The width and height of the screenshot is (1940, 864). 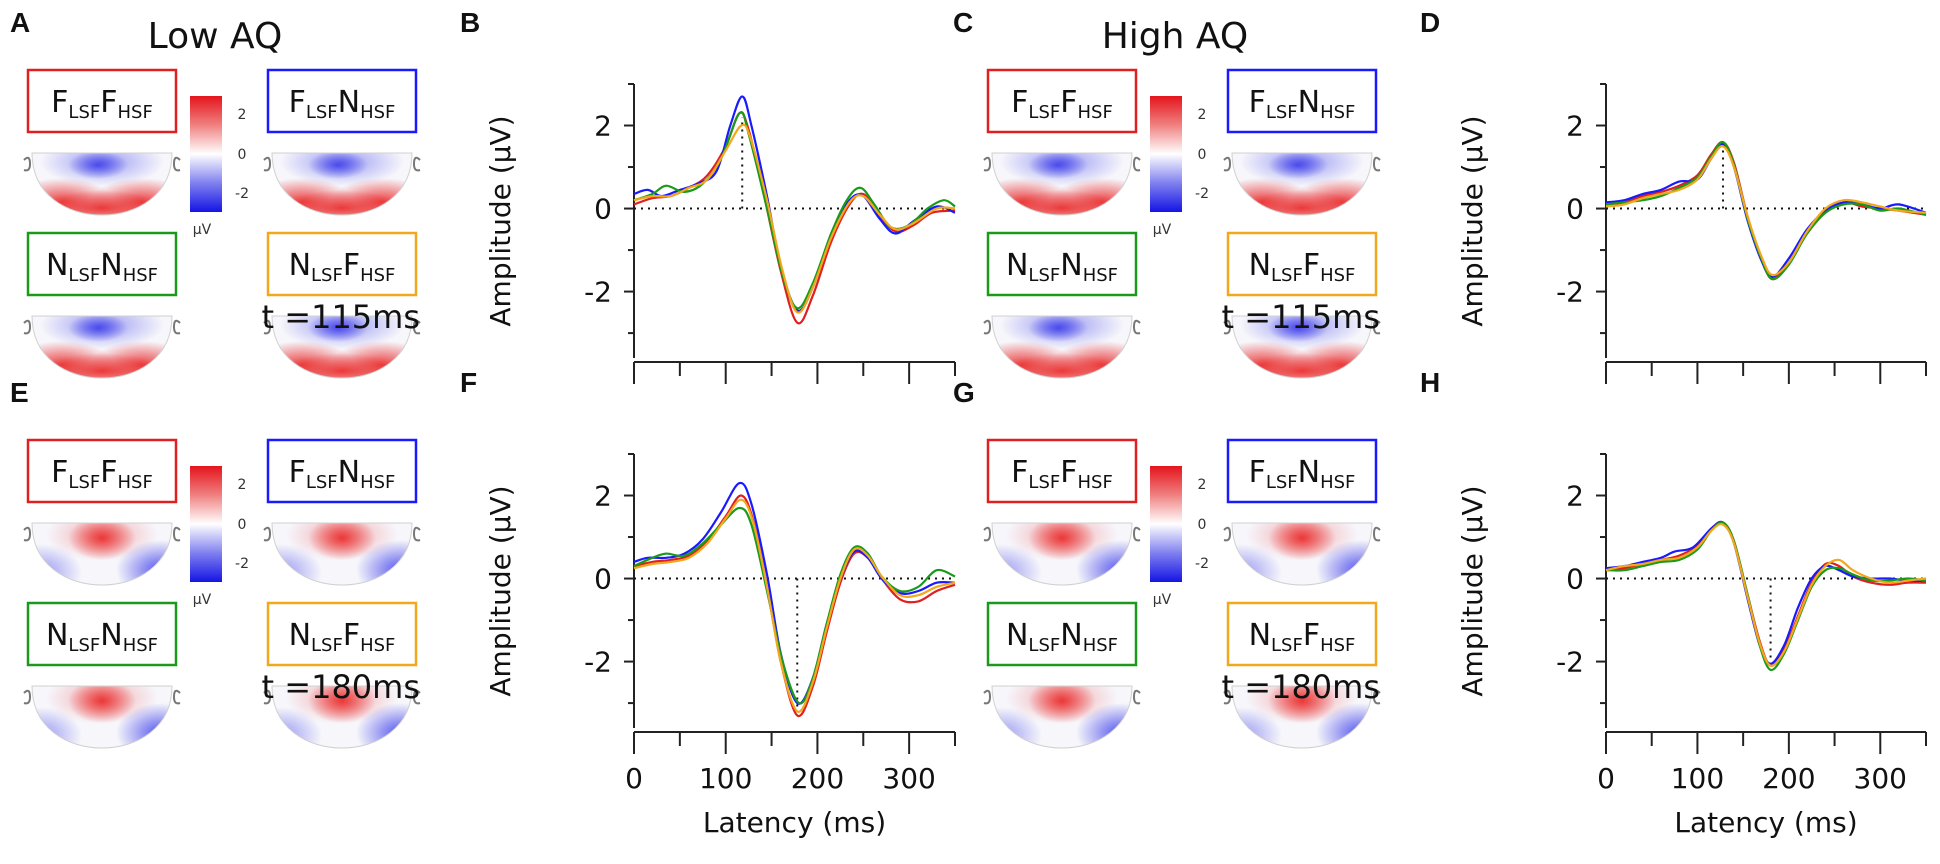 I want to click on x-tick-label: 200, so click(x=817, y=778).